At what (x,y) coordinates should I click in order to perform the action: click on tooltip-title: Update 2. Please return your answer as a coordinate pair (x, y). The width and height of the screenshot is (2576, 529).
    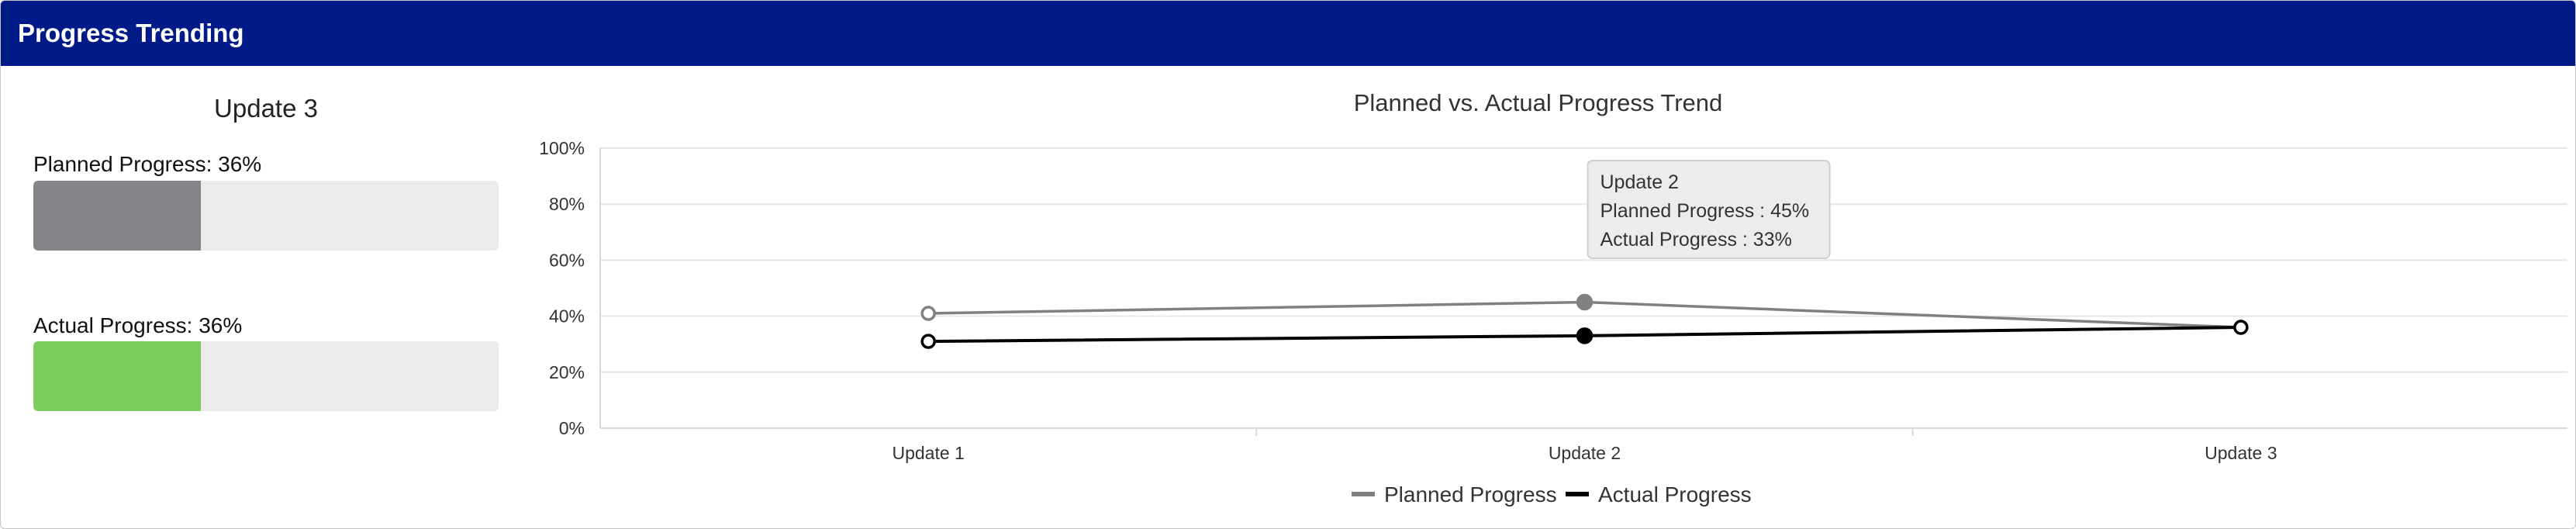
    Looking at the image, I should click on (1640, 182).